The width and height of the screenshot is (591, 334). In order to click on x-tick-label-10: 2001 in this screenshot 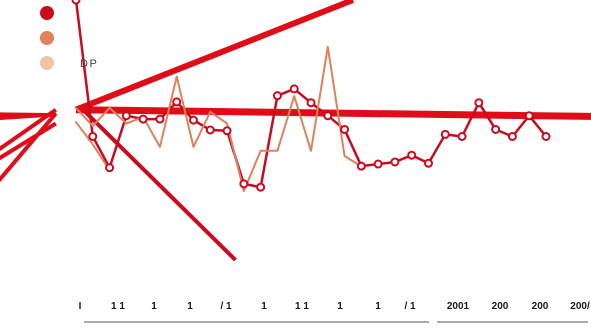, I will do `click(458, 306)`.